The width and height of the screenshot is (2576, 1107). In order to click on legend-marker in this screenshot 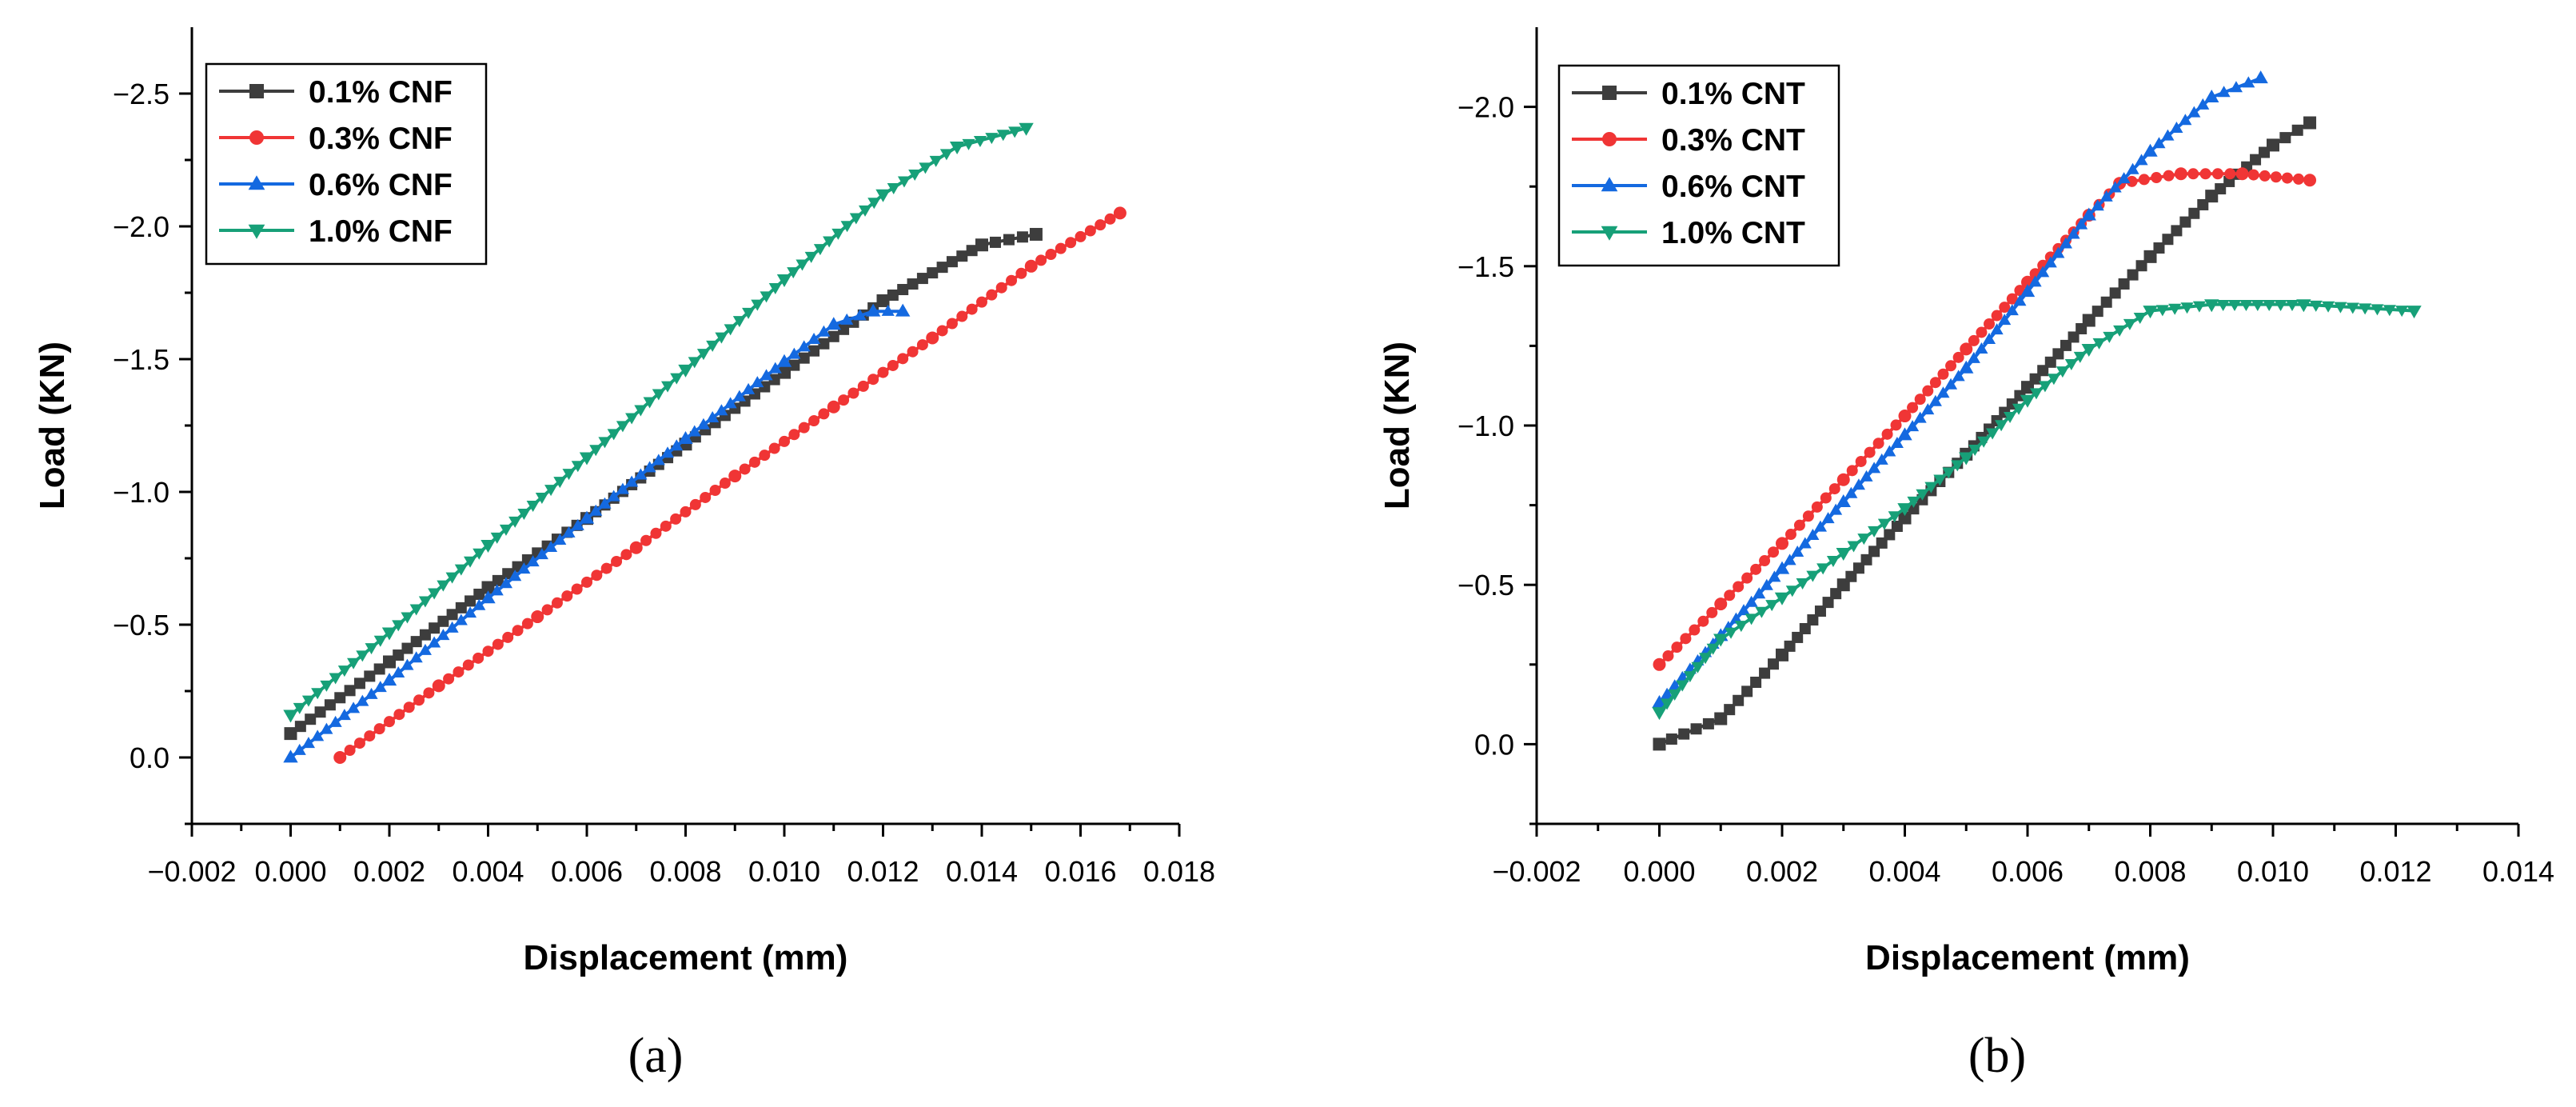, I will do `click(256, 182)`.